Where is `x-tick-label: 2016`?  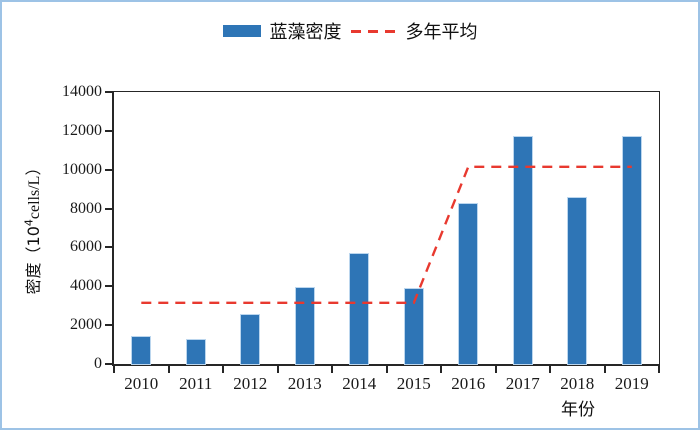 x-tick-label: 2016 is located at coordinates (468, 383).